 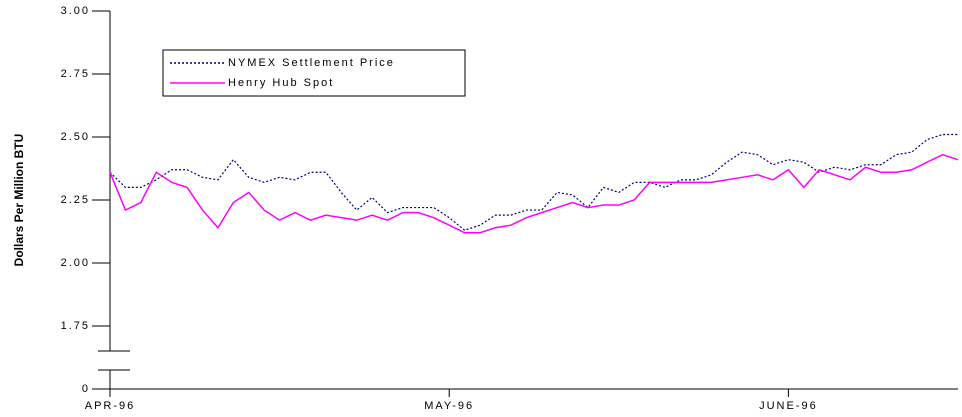 What do you see at coordinates (75, 74) in the screenshot?
I see `y-tick-label: 2.75` at bounding box center [75, 74].